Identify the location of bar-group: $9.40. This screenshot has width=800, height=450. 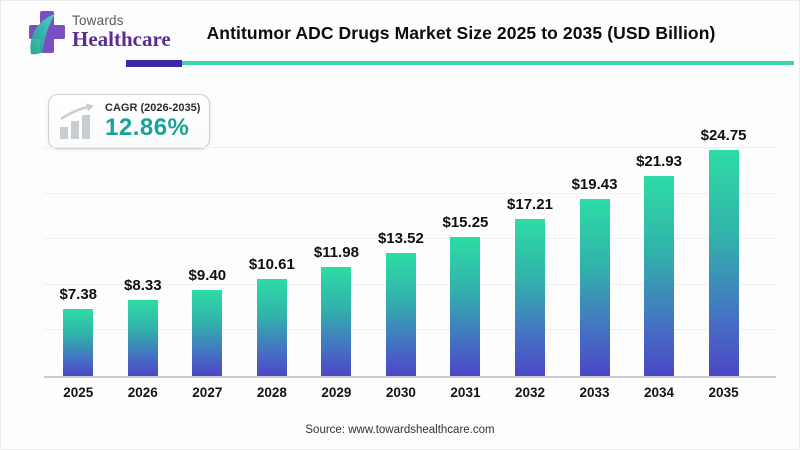
(207, 321).